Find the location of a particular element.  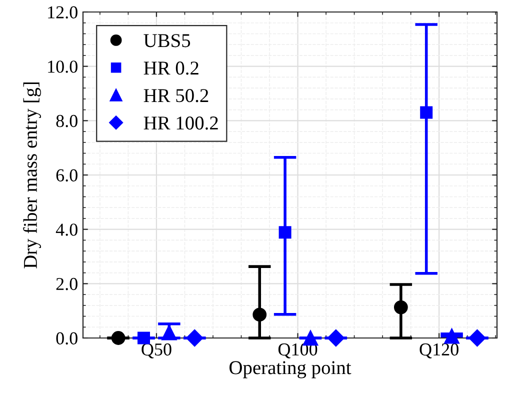

x-tick-label: Q50 is located at coordinates (157, 350).